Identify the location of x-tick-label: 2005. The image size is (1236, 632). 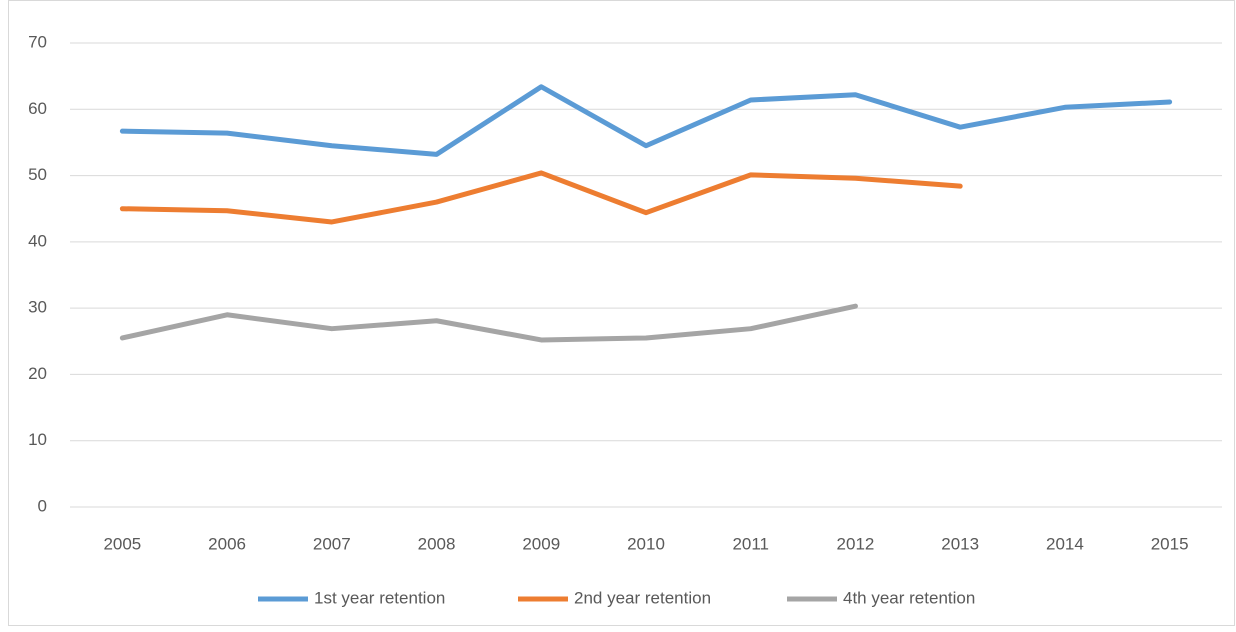
(122, 543).